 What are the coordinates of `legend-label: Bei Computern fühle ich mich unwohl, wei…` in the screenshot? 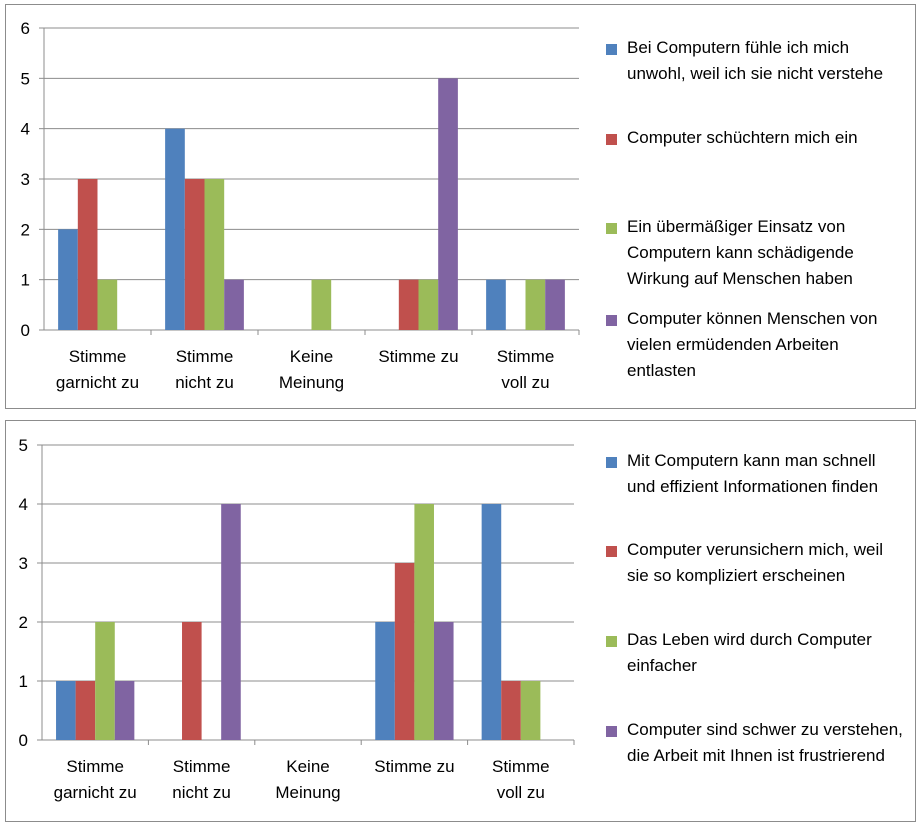 It's located at (755, 60).